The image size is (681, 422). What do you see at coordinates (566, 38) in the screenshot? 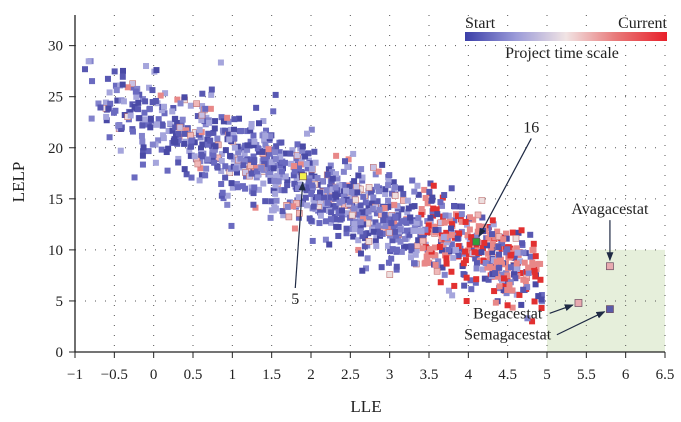
I see `color-scale-legend: Start Current Project time scale` at bounding box center [566, 38].